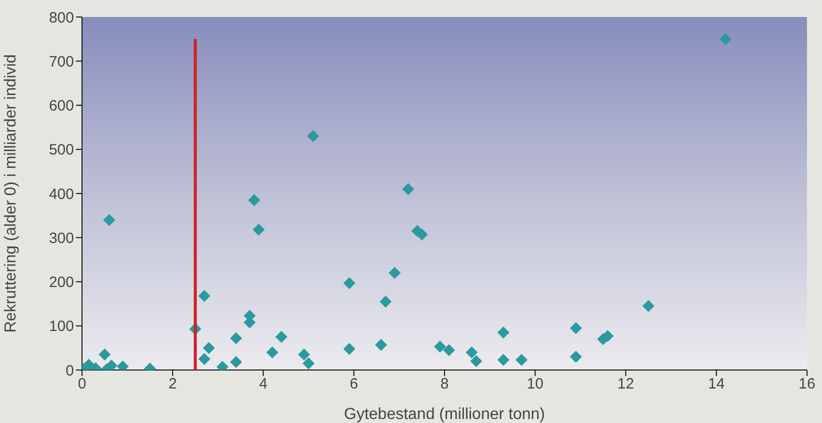 This screenshot has width=822, height=423. What do you see at coordinates (172, 384) in the screenshot?
I see `x-tick-label: 2` at bounding box center [172, 384].